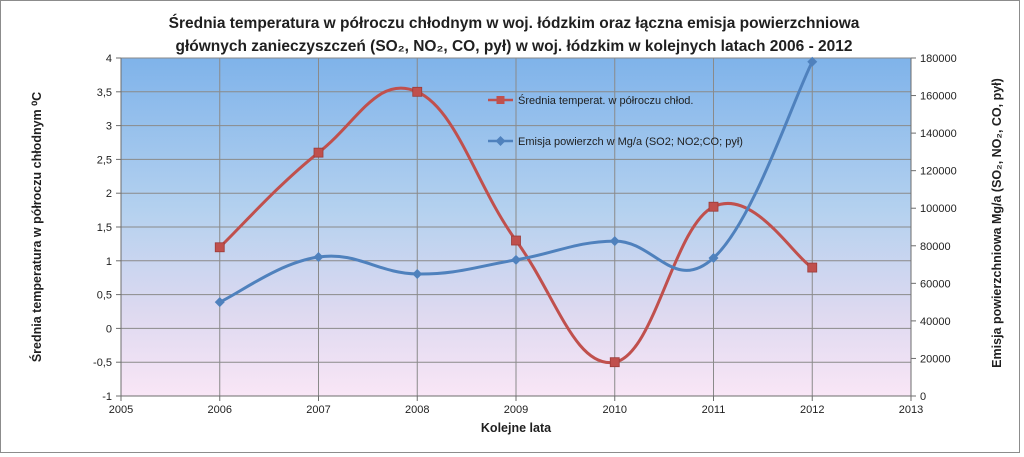  What do you see at coordinates (713, 257) in the screenshot?
I see `emission-point-2011` at bounding box center [713, 257].